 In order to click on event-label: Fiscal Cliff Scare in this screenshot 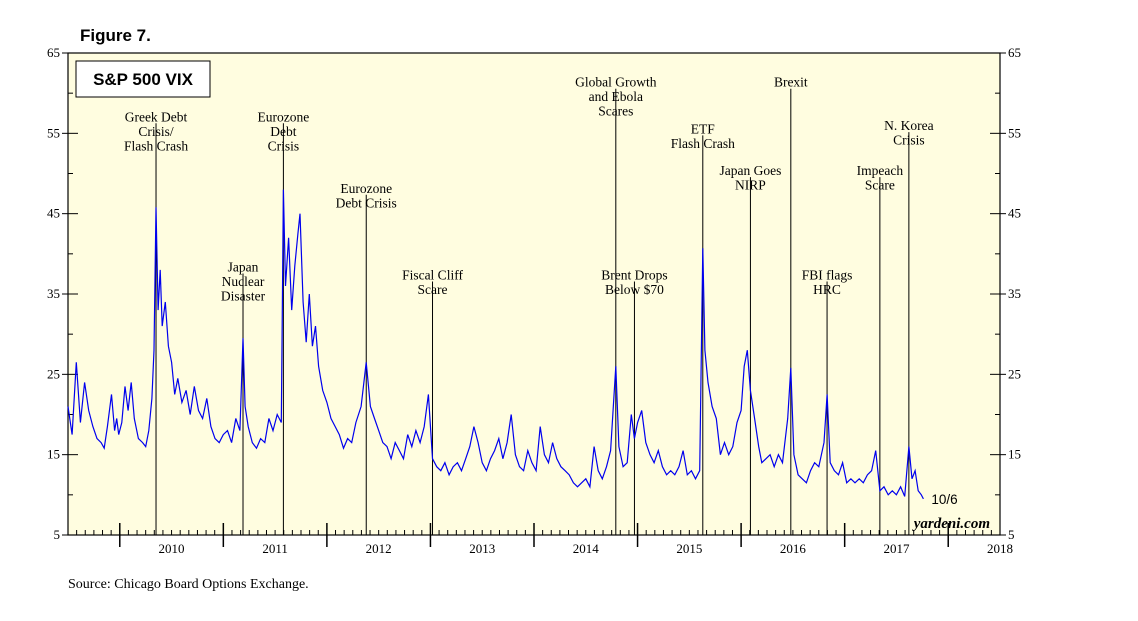, I will do `click(432, 283)`.